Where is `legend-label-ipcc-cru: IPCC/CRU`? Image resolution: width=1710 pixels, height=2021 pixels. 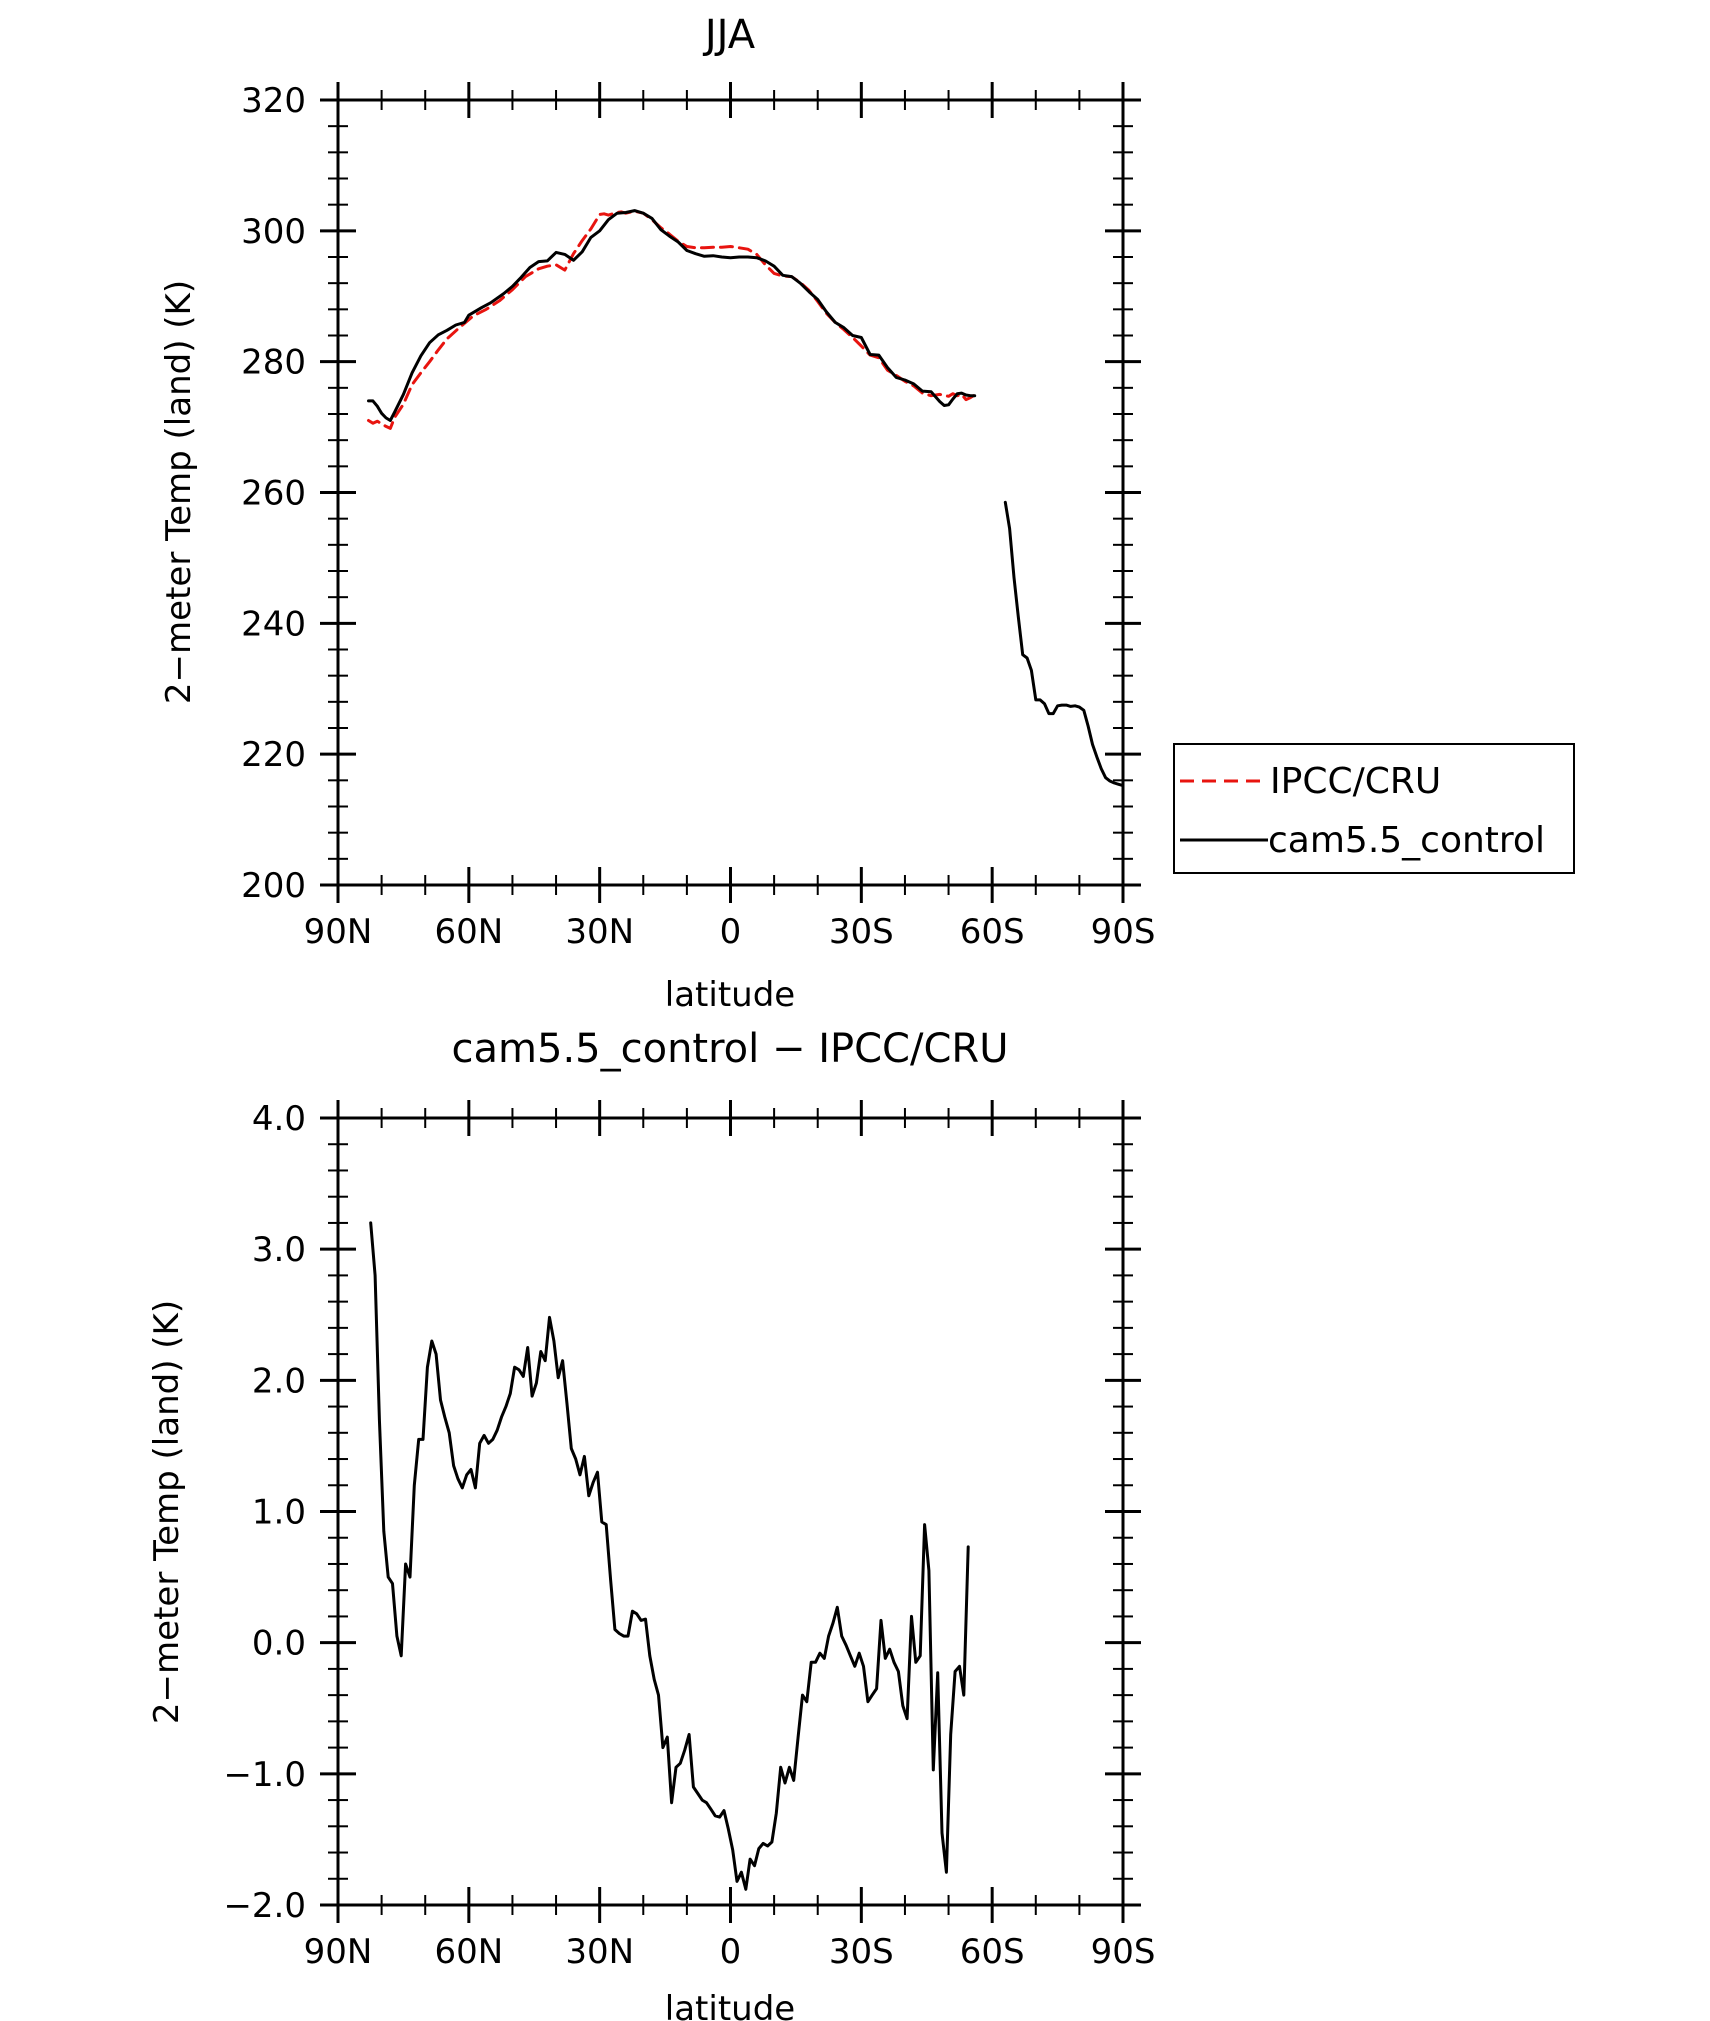
legend-label-ipcc-cru: IPCC/CRU is located at coordinates (1355, 781).